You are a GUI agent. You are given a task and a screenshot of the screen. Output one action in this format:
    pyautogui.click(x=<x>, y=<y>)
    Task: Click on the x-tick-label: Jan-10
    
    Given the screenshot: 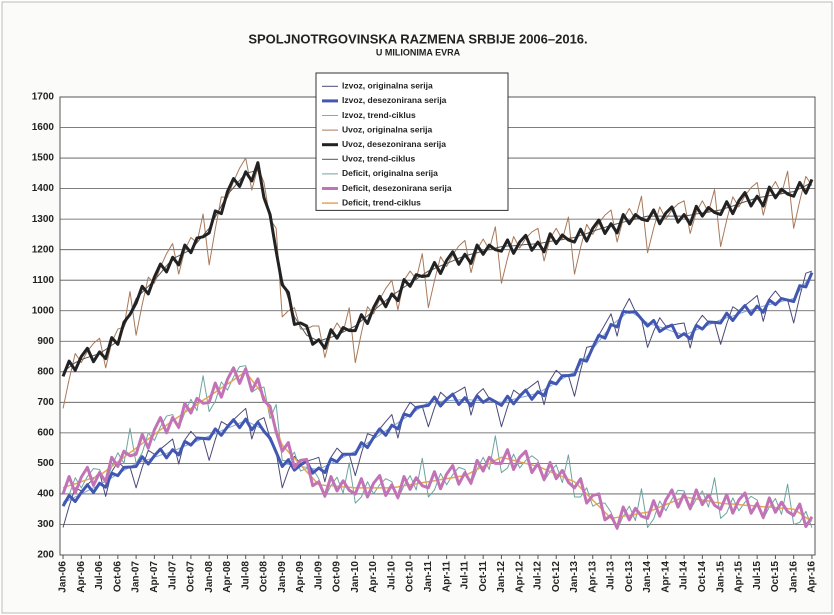 What is the action you would take?
    pyautogui.click(x=355, y=577)
    